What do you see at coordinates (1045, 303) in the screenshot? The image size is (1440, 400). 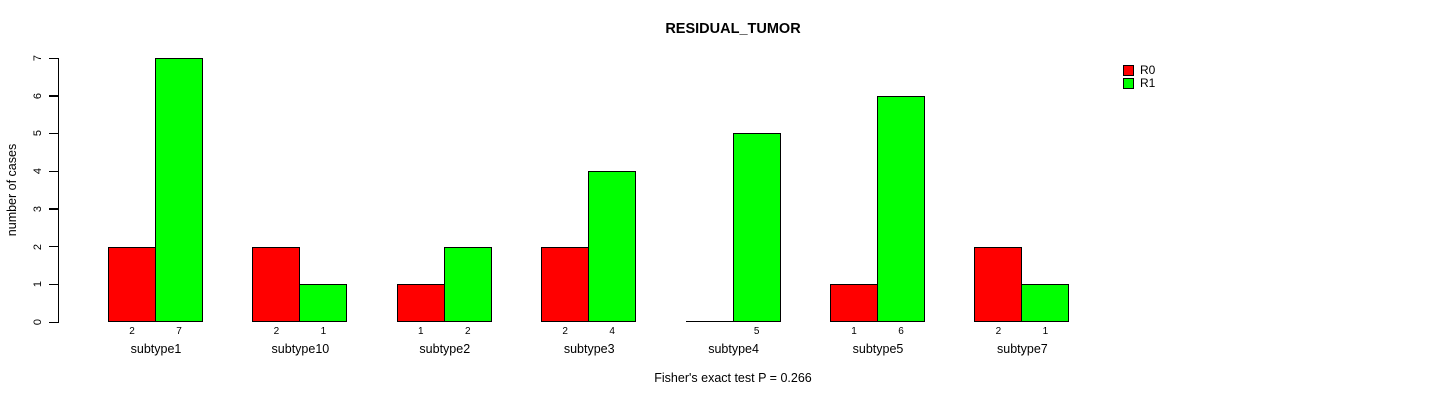 I see `bar-r1-subtype7` at bounding box center [1045, 303].